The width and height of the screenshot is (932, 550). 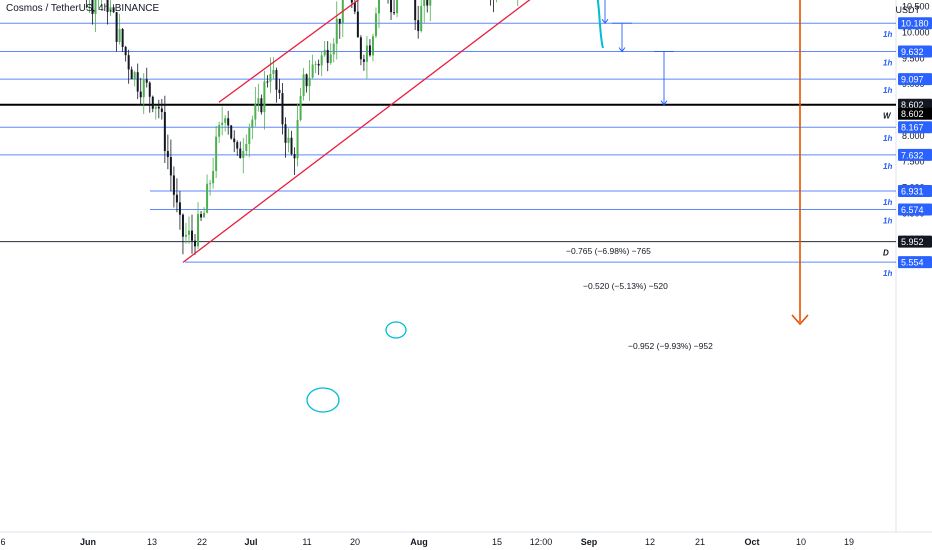 What do you see at coordinates (912, 114) in the screenshot?
I see `weekly-price-label: 8.602` at bounding box center [912, 114].